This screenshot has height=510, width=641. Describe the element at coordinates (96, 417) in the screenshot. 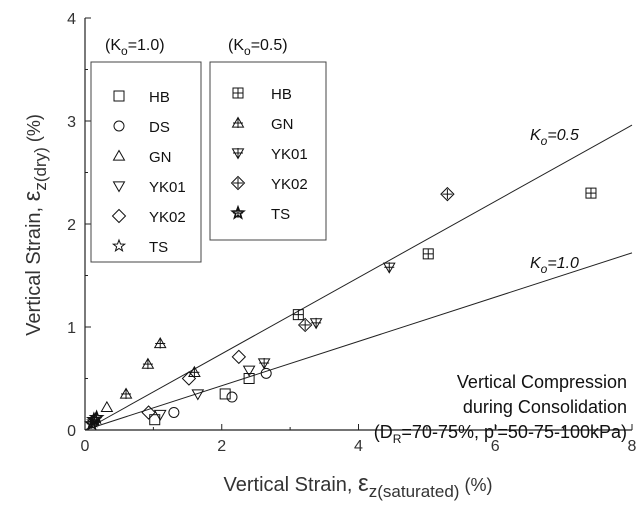

I see `data-point-star-bold` at that location.